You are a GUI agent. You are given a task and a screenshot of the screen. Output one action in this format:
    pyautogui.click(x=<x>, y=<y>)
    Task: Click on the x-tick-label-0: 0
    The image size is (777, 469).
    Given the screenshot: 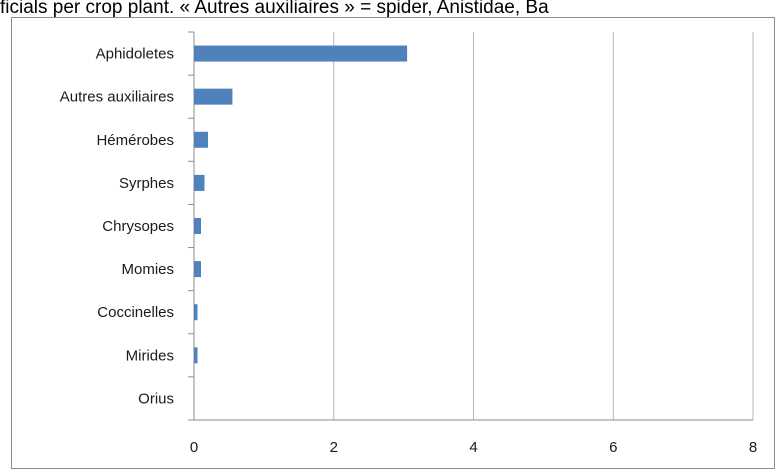 What is the action you would take?
    pyautogui.click(x=194, y=447)
    